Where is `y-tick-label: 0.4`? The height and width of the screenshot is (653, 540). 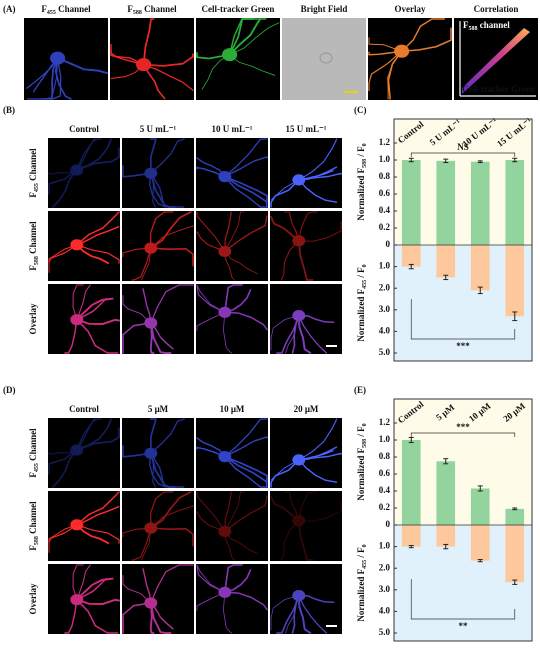
y-tick-label: 0.4 is located at coordinates (385, 490).